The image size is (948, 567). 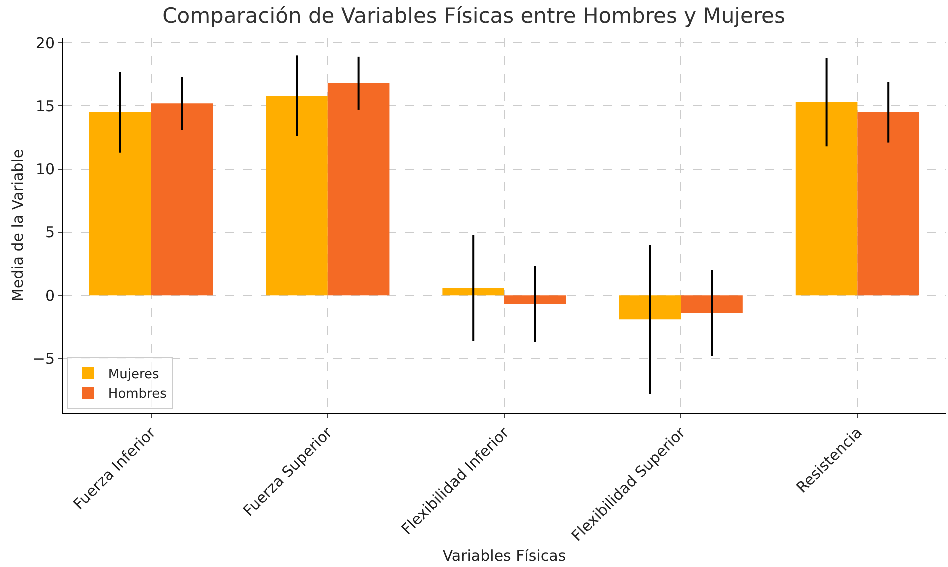 What do you see at coordinates (18, 225) in the screenshot?
I see `y-axis-title: Media de la Variable` at bounding box center [18, 225].